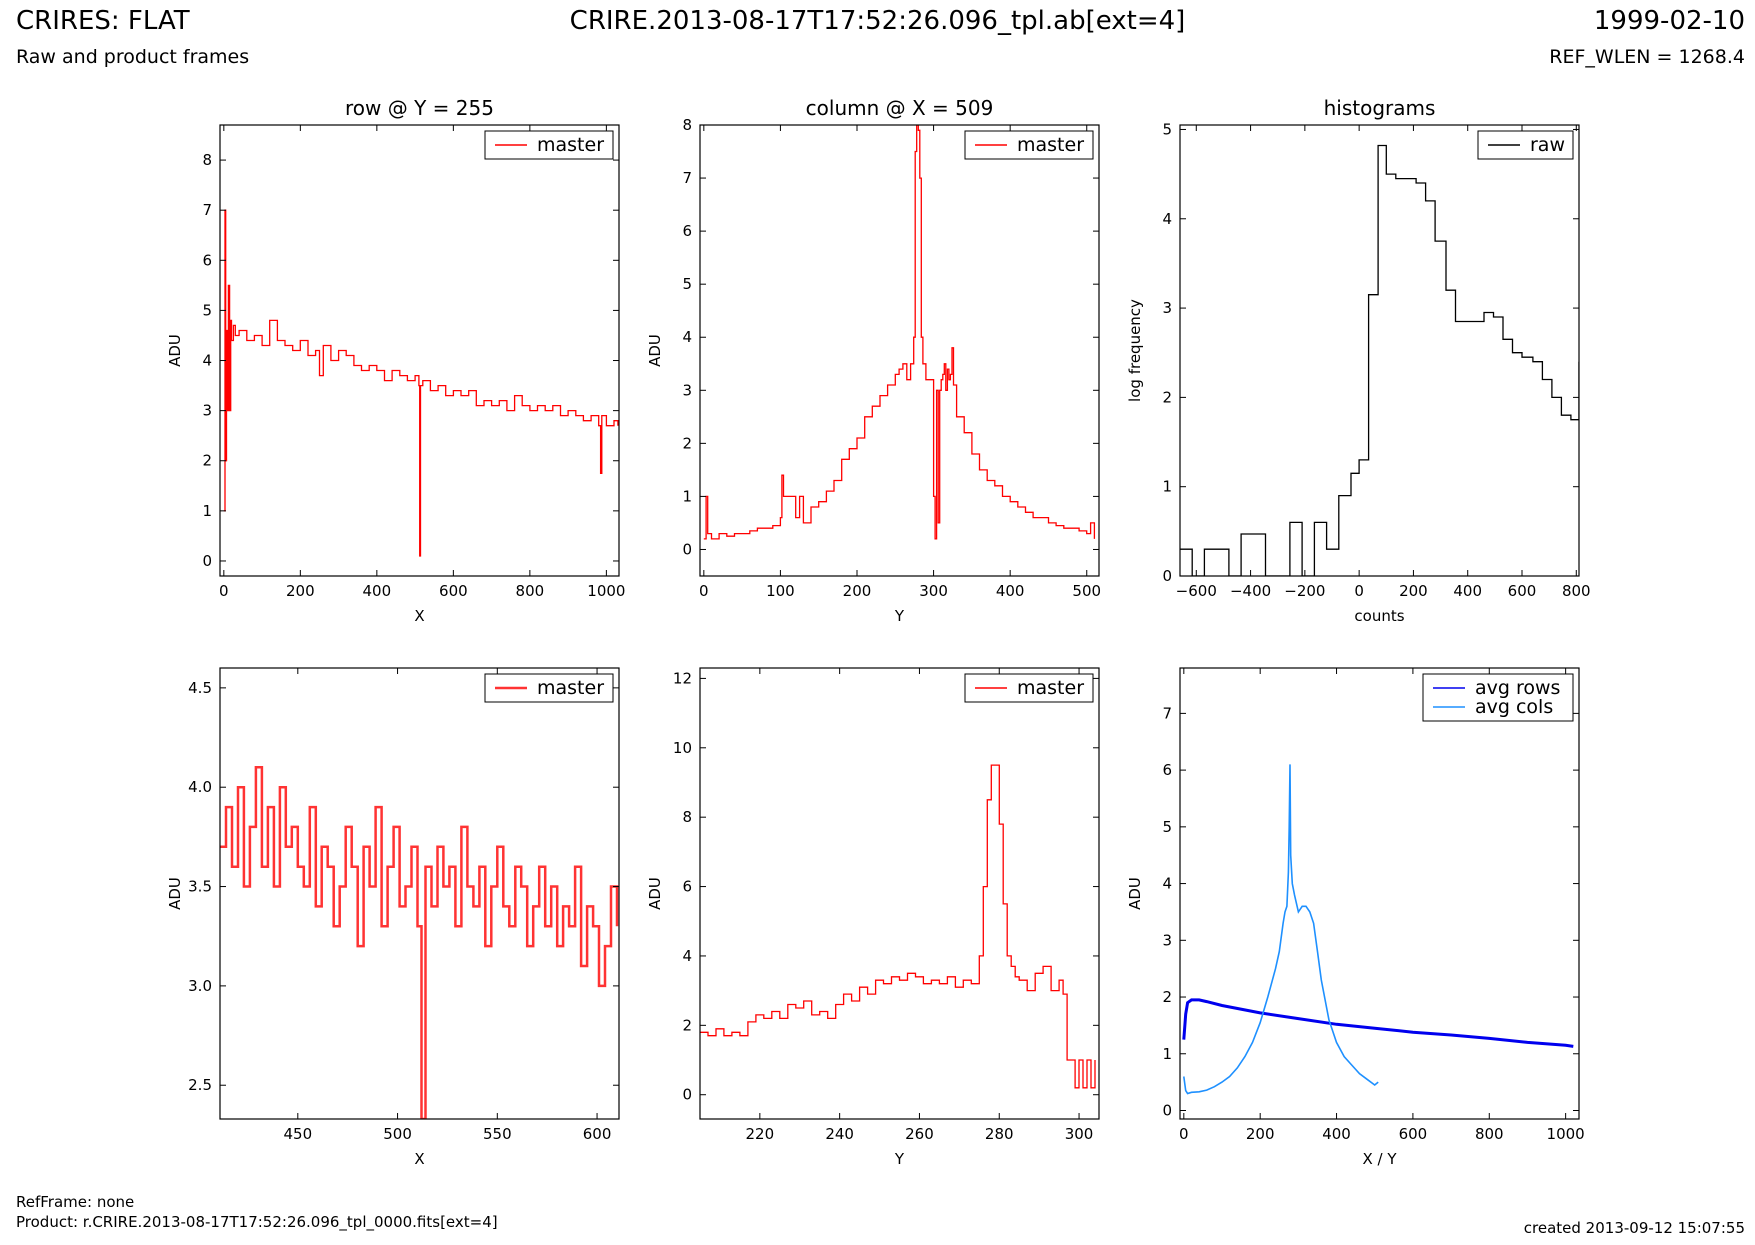 This screenshot has width=1755, height=1245. I want to click on x-tick-label: 1000, so click(606, 591).